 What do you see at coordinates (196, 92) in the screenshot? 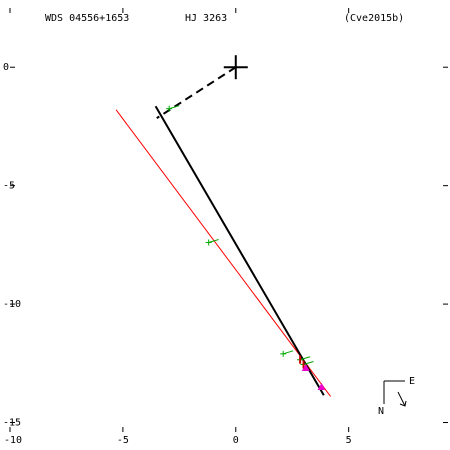
I see `periastron-line` at bounding box center [196, 92].